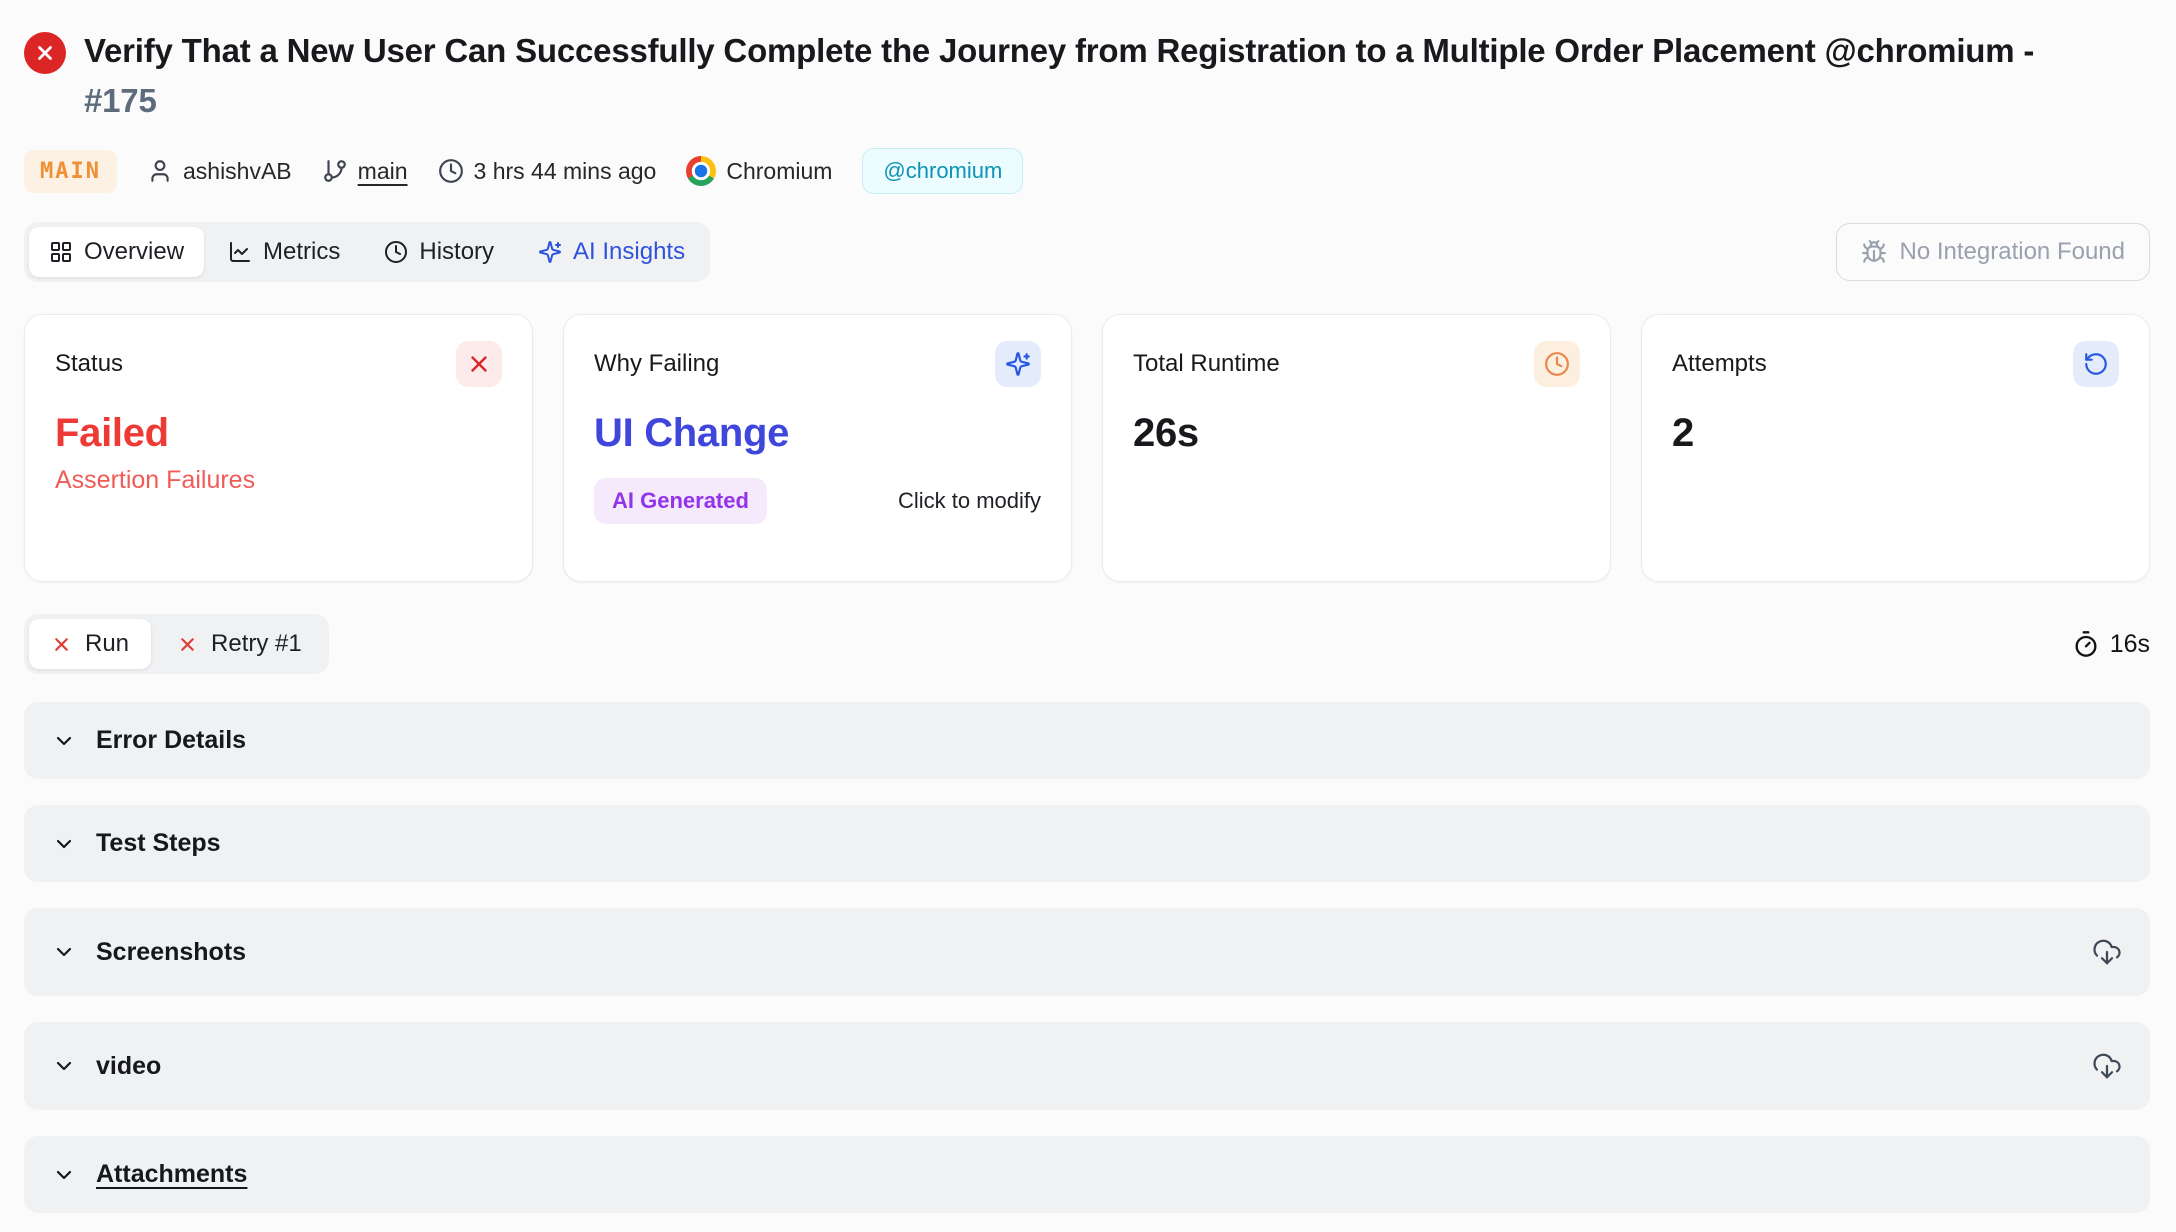 Image resolution: width=2176 pixels, height=1232 pixels. I want to click on env-badge: MAIN, so click(70, 171).